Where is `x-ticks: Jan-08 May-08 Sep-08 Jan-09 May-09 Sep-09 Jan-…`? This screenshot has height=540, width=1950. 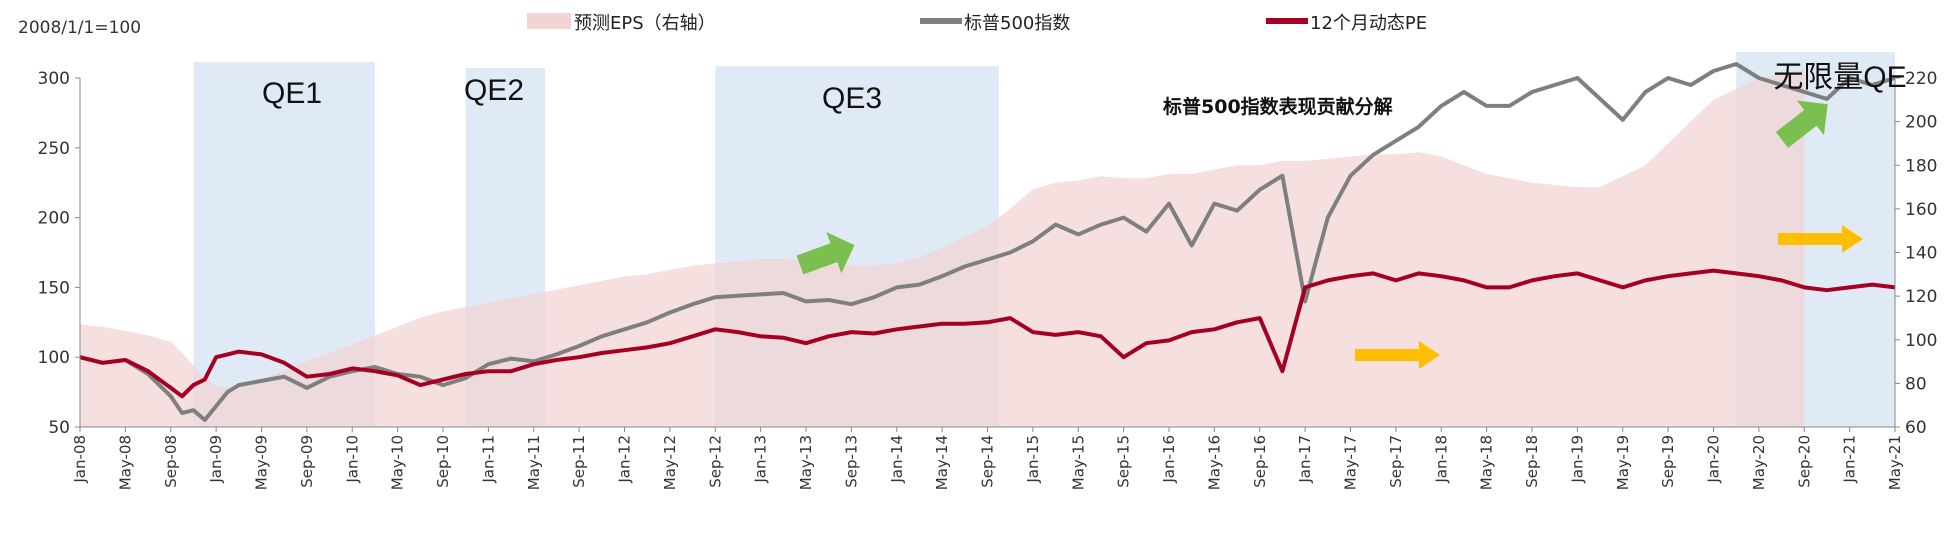 x-ticks: Jan-08 May-08 Sep-08 Jan-09 May-09 Sep-09 Jan-… is located at coordinates (987, 458).